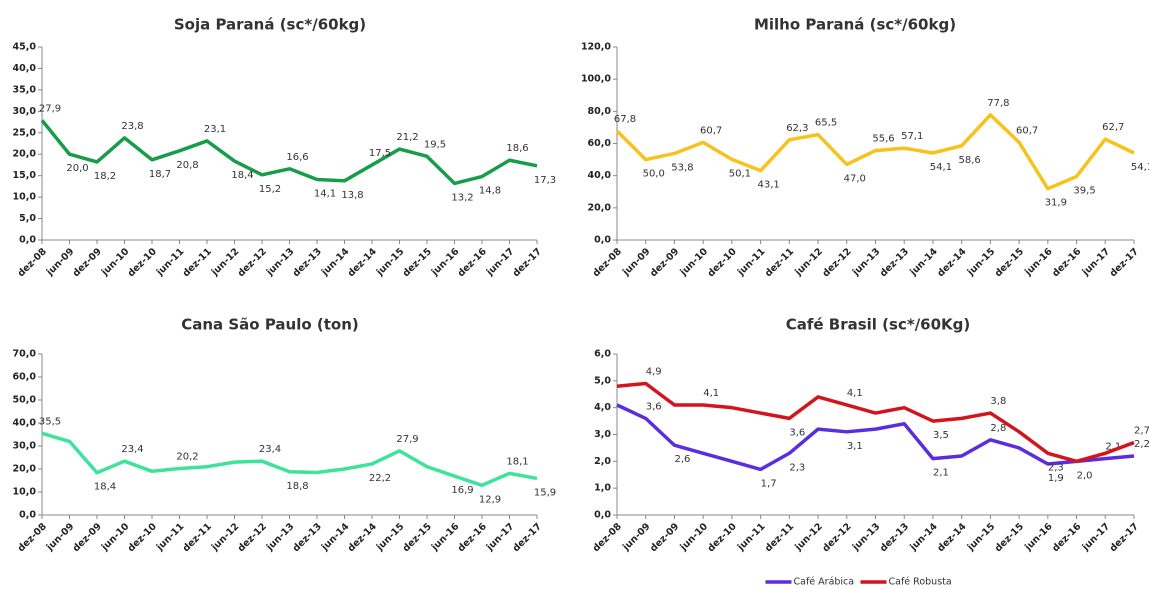 This screenshot has height=589, width=1149. Describe the element at coordinates (325, 194) in the screenshot. I see `data-label: 14,1` at that location.